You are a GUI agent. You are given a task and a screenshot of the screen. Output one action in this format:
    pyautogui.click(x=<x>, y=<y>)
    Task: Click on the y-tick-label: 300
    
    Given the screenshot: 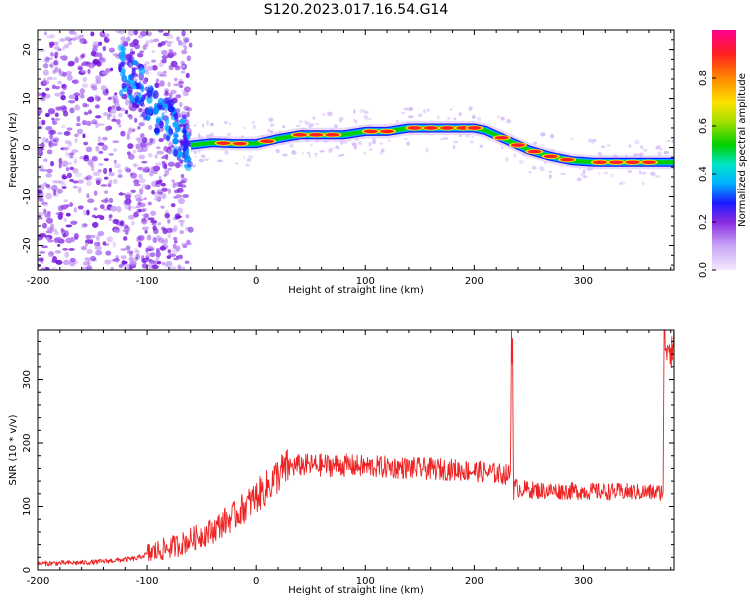 What is the action you would take?
    pyautogui.click(x=27, y=379)
    